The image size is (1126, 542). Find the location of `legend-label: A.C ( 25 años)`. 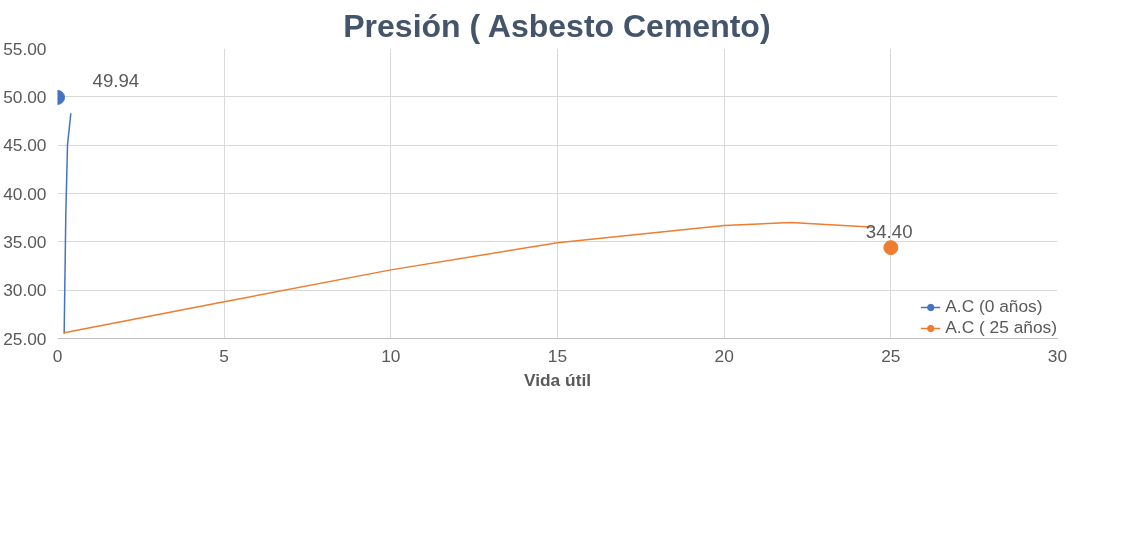

legend-label: A.C ( 25 años) is located at coordinates (1001, 327).